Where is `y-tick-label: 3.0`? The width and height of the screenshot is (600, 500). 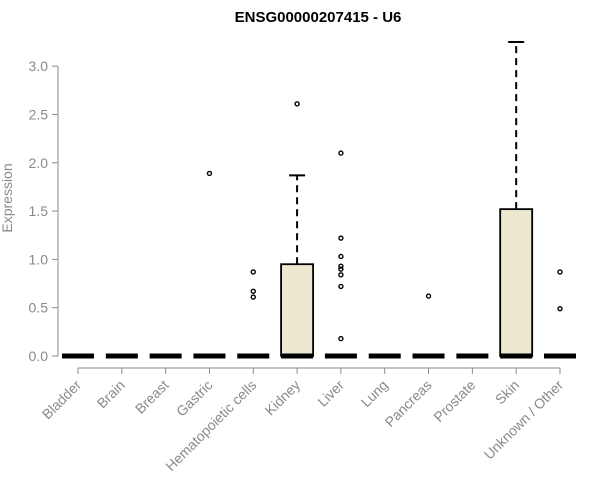
y-tick-label: 3.0 is located at coordinates (39, 66).